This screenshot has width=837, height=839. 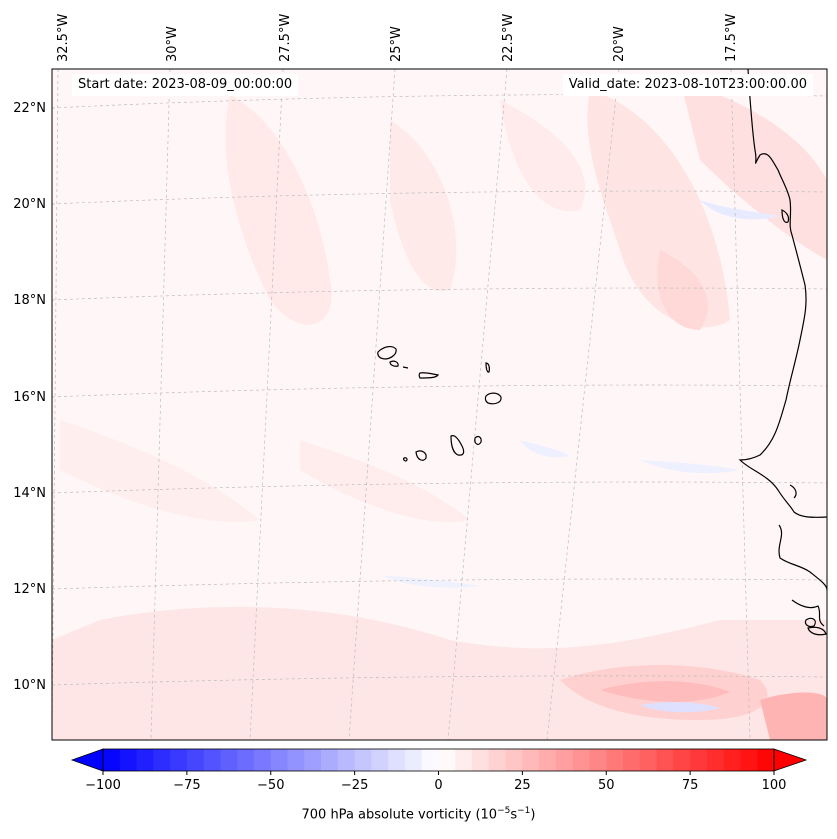 I want to click on lon-label: 17.5°W, so click(x=731, y=38).